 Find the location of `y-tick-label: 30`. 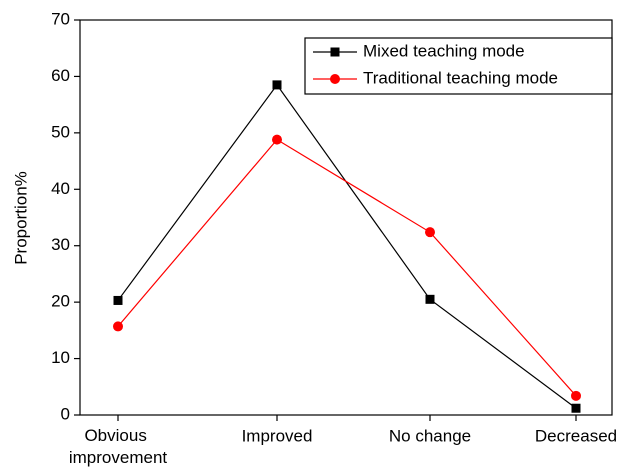

y-tick-label: 30 is located at coordinates (60, 244).